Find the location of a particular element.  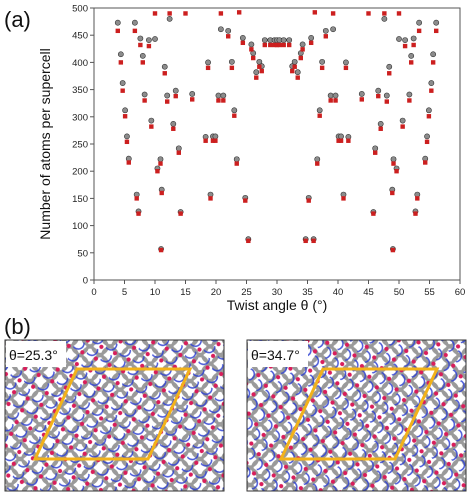

panel-a-label: (a) is located at coordinates (17, 19).